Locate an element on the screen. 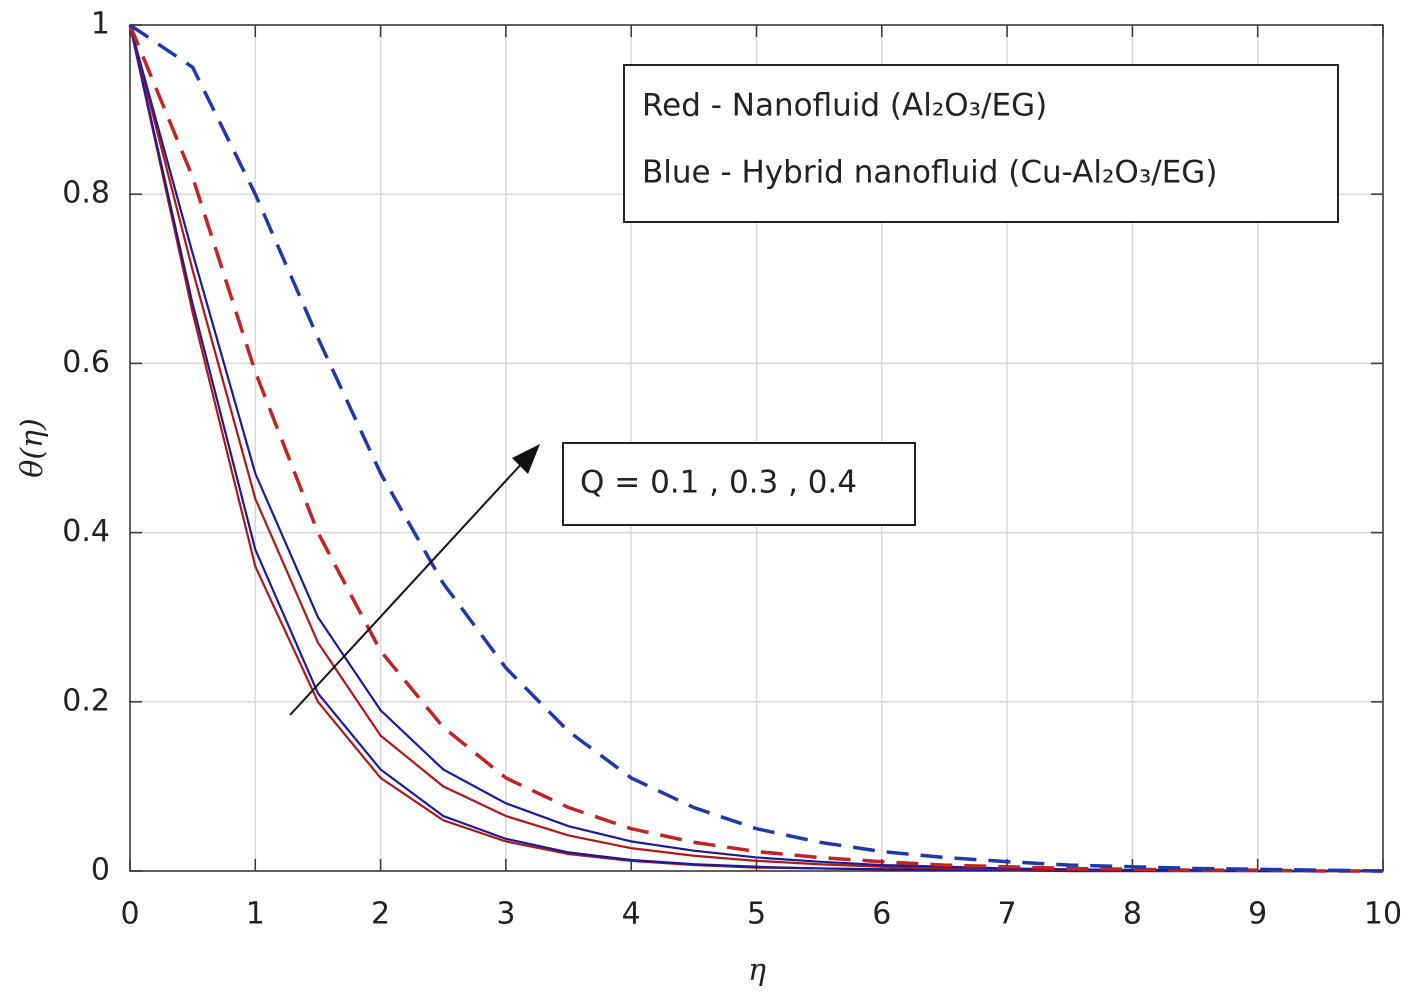 Image resolution: width=1417 pixels, height=999 pixels. arrow-head is located at coordinates (526, 459).